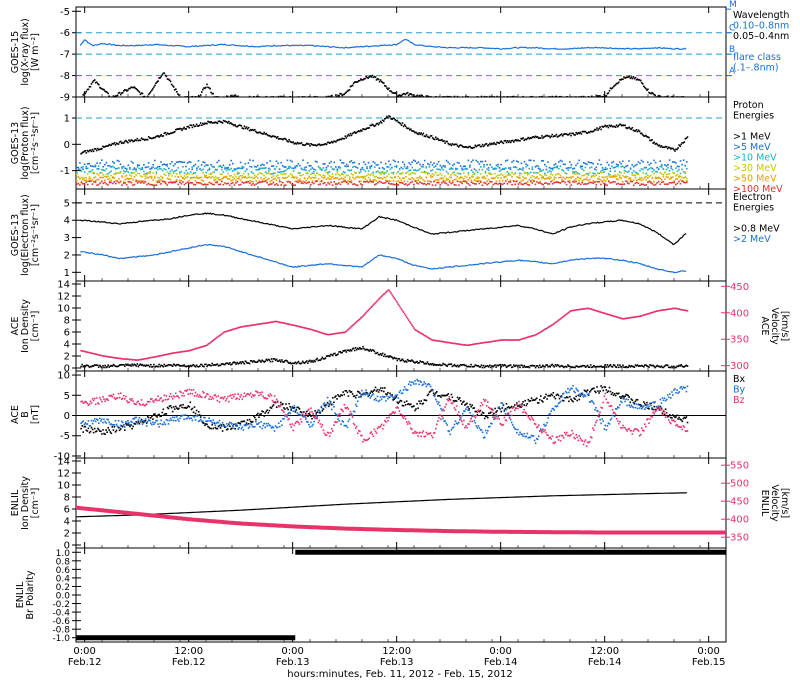  What do you see at coordinates (401, 52) in the screenshot?
I see `panel-frame` at bounding box center [401, 52].